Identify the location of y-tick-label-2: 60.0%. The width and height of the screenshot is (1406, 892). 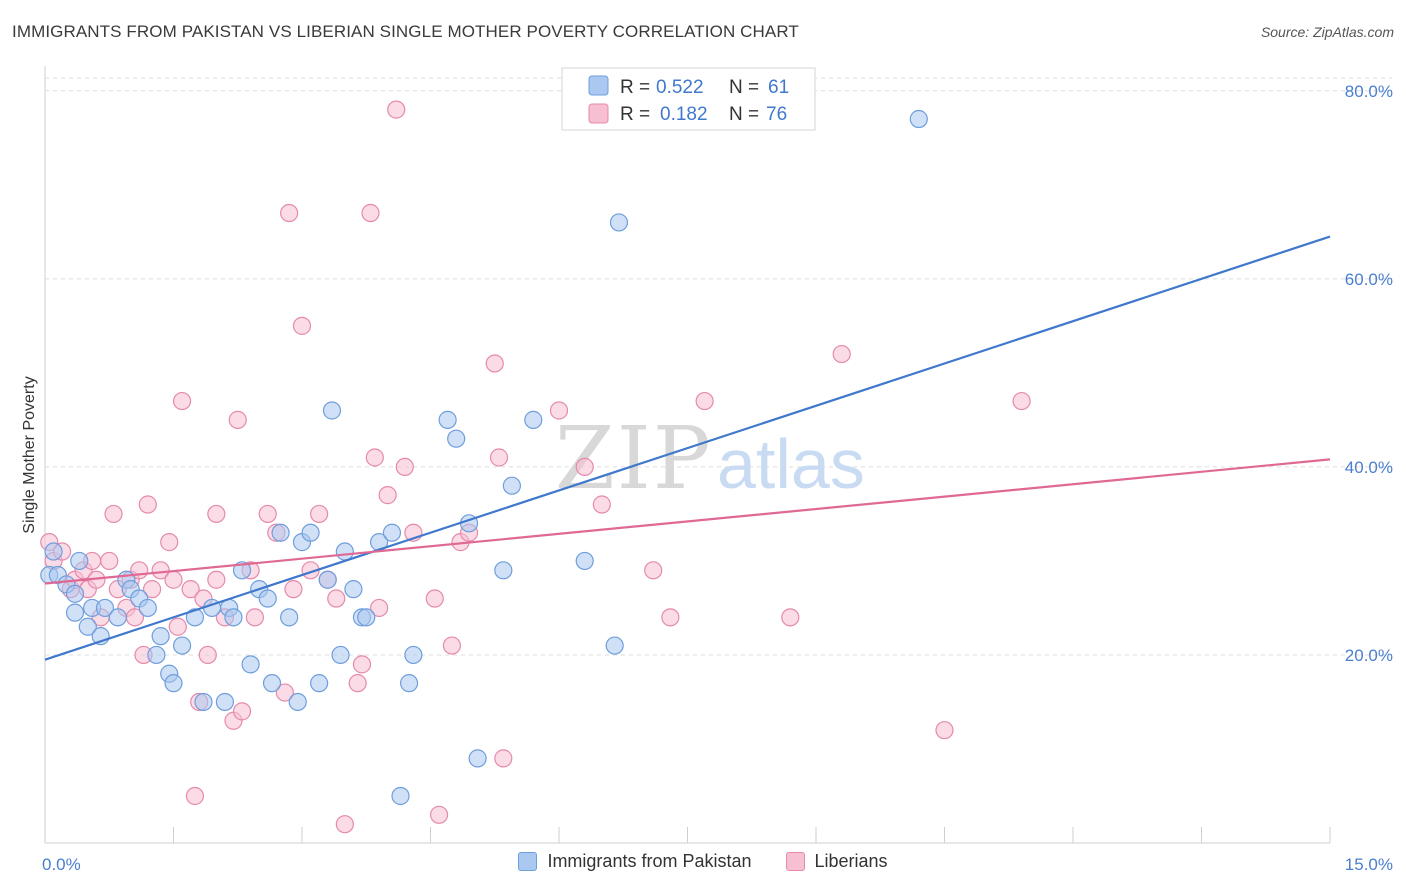
(1369, 279).